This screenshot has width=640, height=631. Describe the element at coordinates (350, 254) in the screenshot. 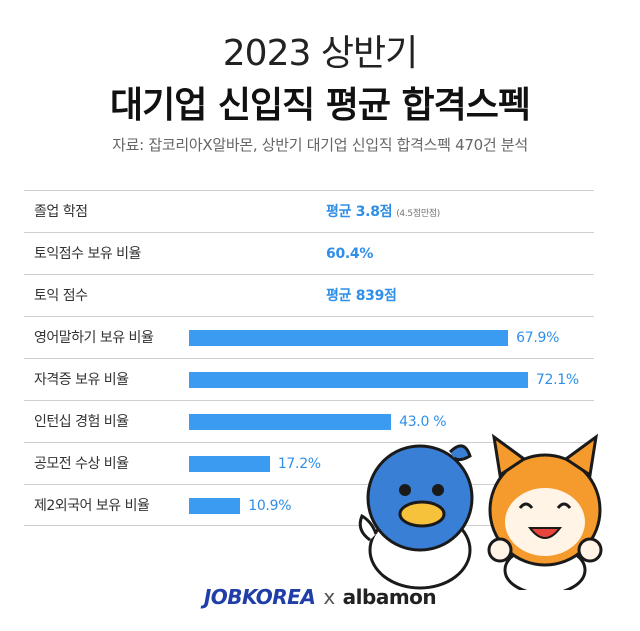

I see `row-value: 60.4%` at that location.